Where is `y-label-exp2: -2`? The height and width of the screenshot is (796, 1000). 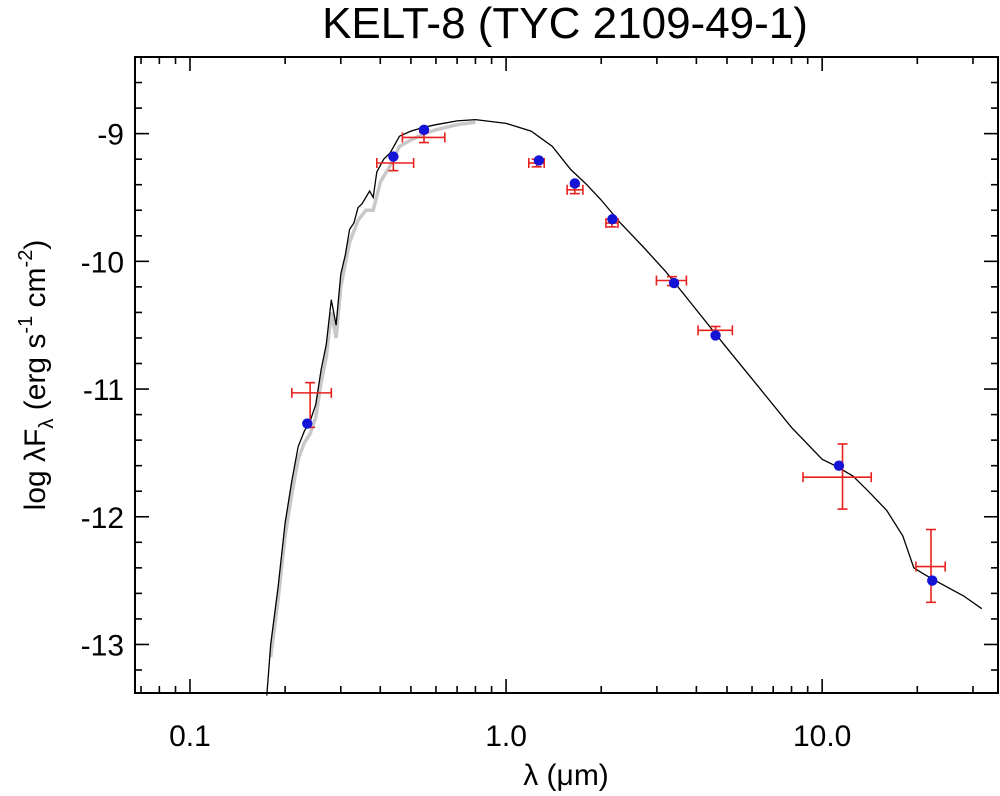
y-label-exp2: -2 is located at coordinates (26, 259).